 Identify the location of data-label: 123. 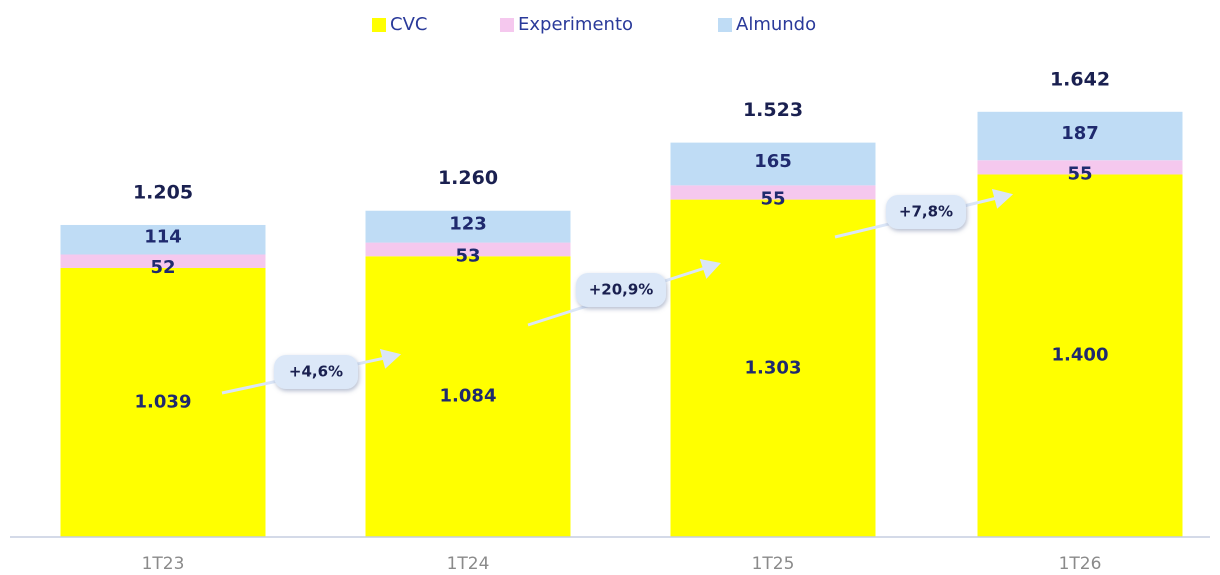
(468, 224).